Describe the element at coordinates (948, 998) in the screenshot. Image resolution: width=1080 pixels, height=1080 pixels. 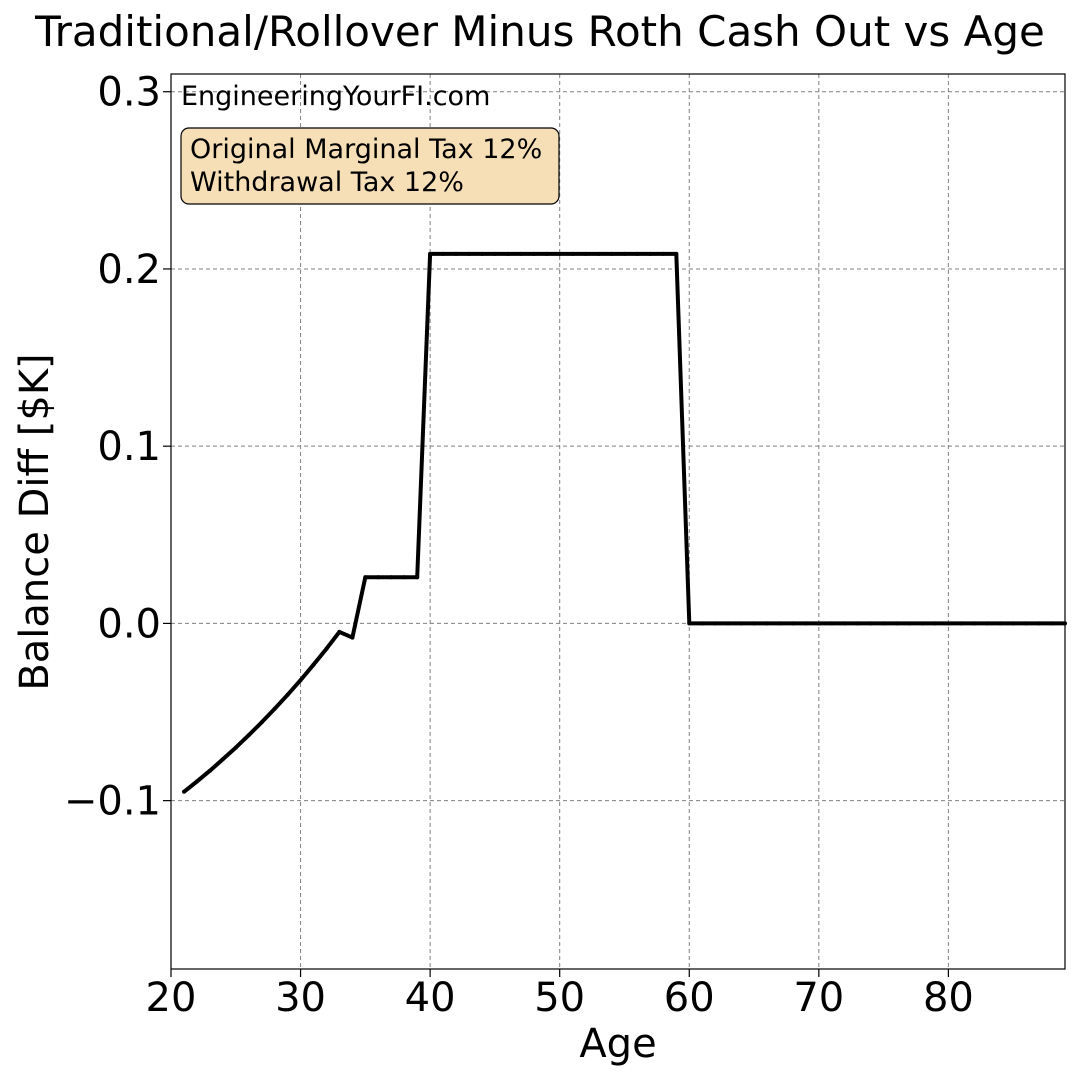
I see `x-tick-label: 80` at that location.